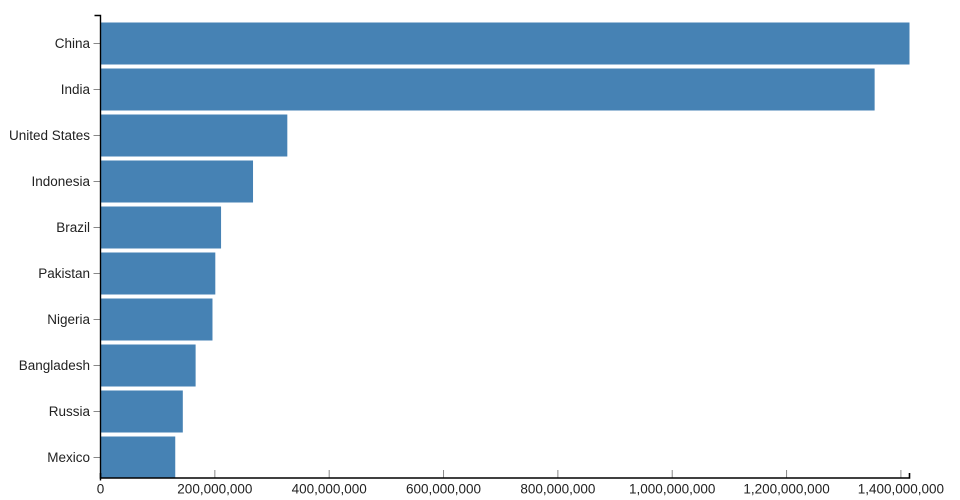 The width and height of the screenshot is (960, 500). Describe the element at coordinates (672, 489) in the screenshot. I see `x-tick-label: 1,000,000,000` at that location.